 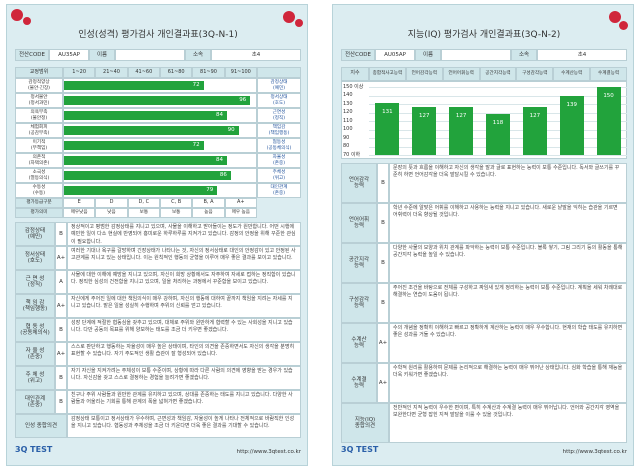 I want to click on grade: D, so click(x=111, y=203).